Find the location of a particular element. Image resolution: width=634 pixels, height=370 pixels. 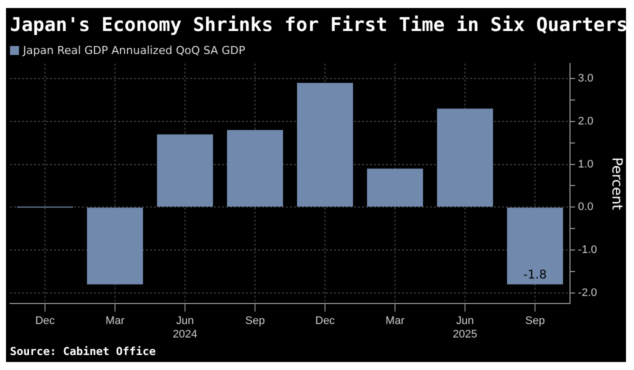

x-tick-label: Jun 2024 is located at coordinates (185, 327).